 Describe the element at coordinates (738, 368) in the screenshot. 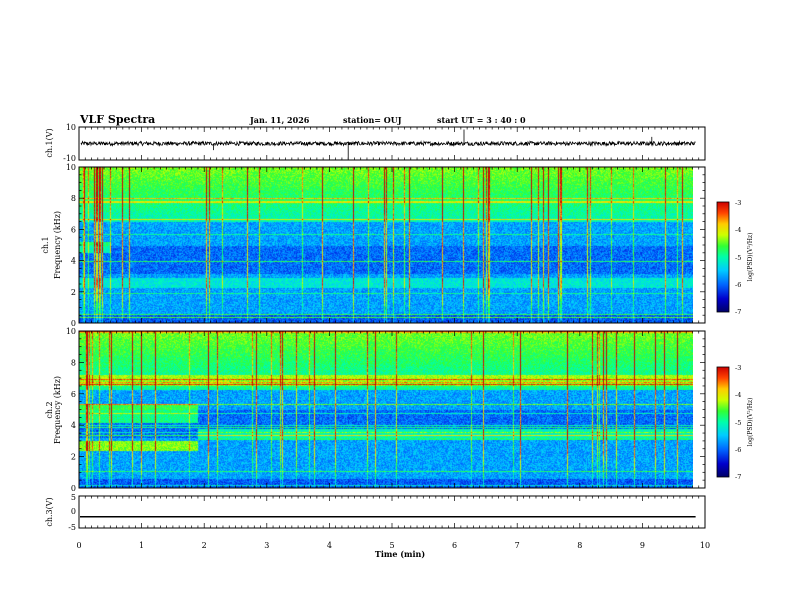

I see `cb2-tick-m3: -3` at that location.